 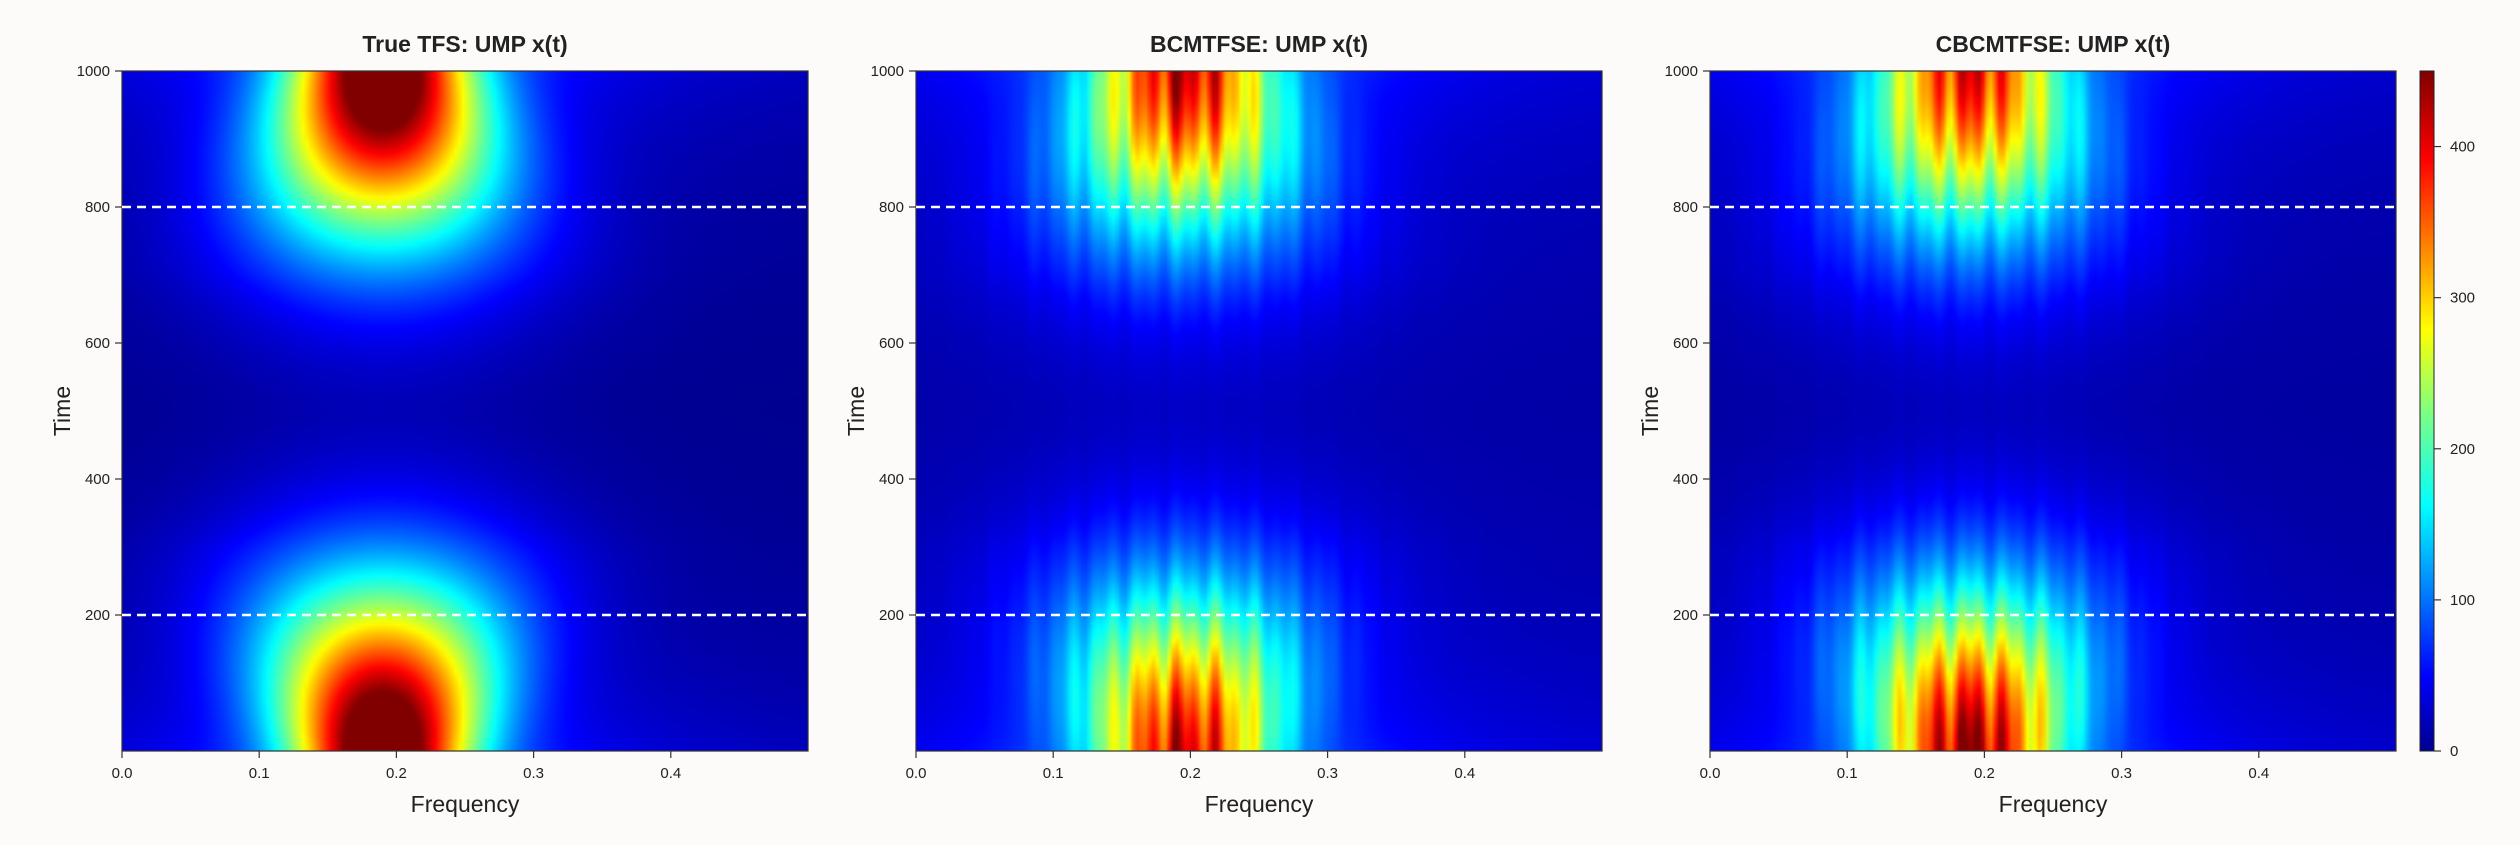 I want to click on colorbar-tick-label: 0, so click(x=2454, y=751).